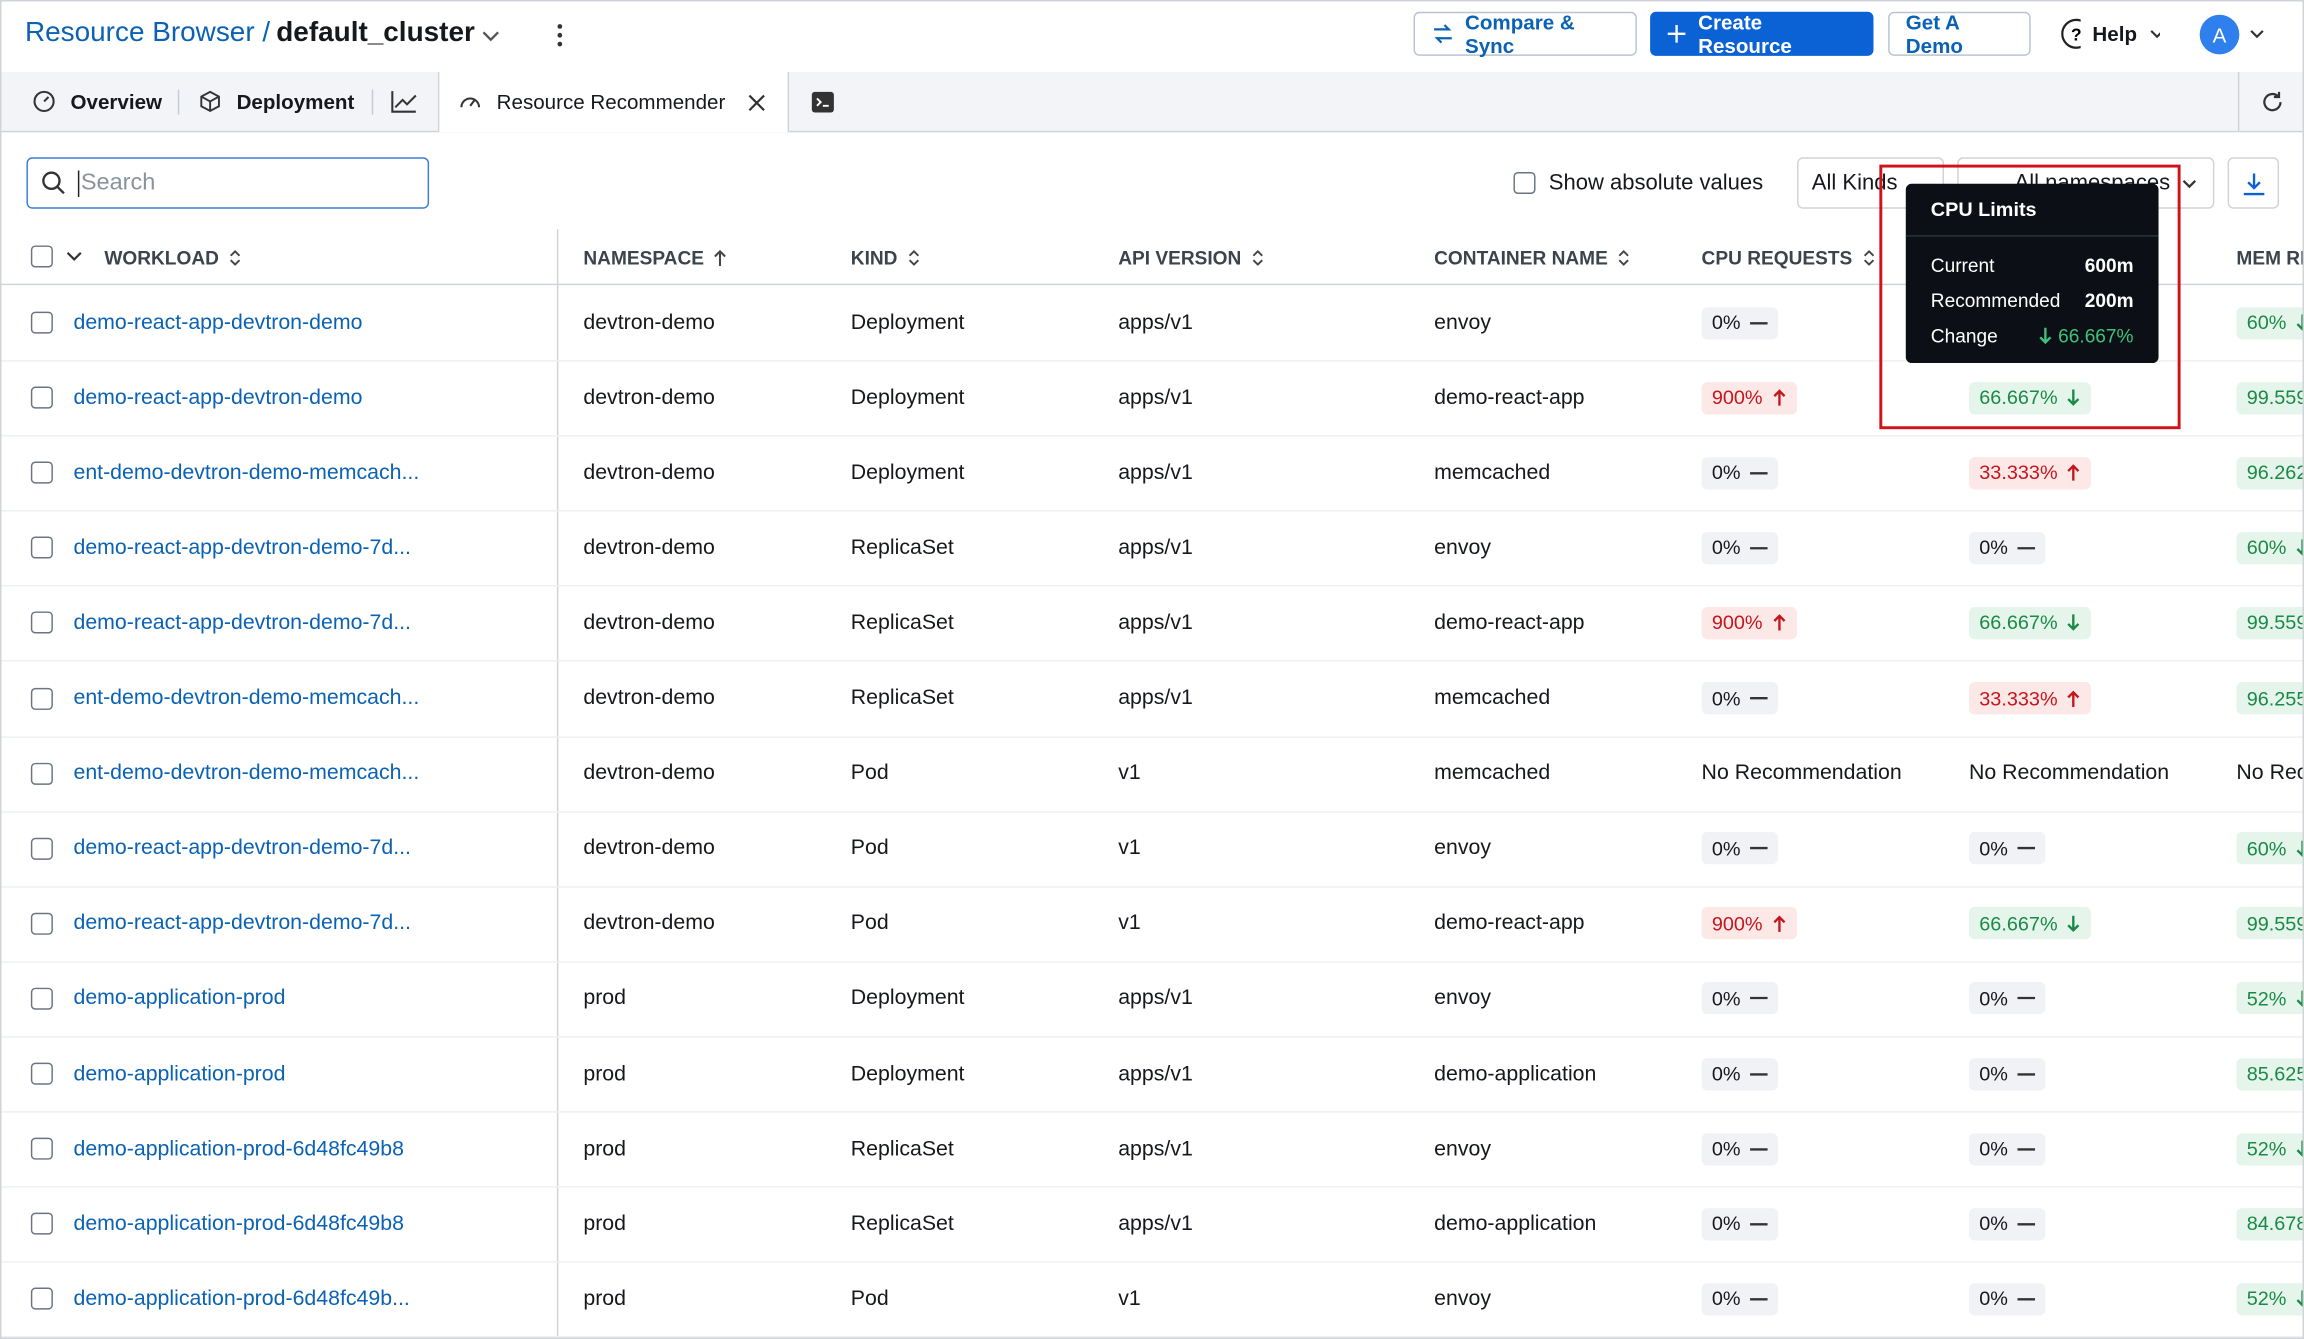 The height and width of the screenshot is (1339, 2304). I want to click on help-button: ? Help, so click(2110, 34).